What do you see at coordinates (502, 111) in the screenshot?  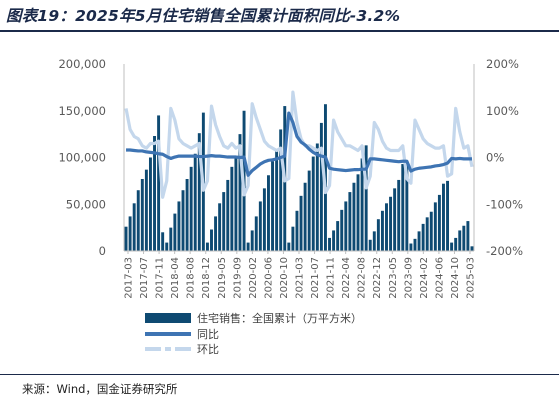 I see `y-tick-label-right: 100%` at bounding box center [502, 111].